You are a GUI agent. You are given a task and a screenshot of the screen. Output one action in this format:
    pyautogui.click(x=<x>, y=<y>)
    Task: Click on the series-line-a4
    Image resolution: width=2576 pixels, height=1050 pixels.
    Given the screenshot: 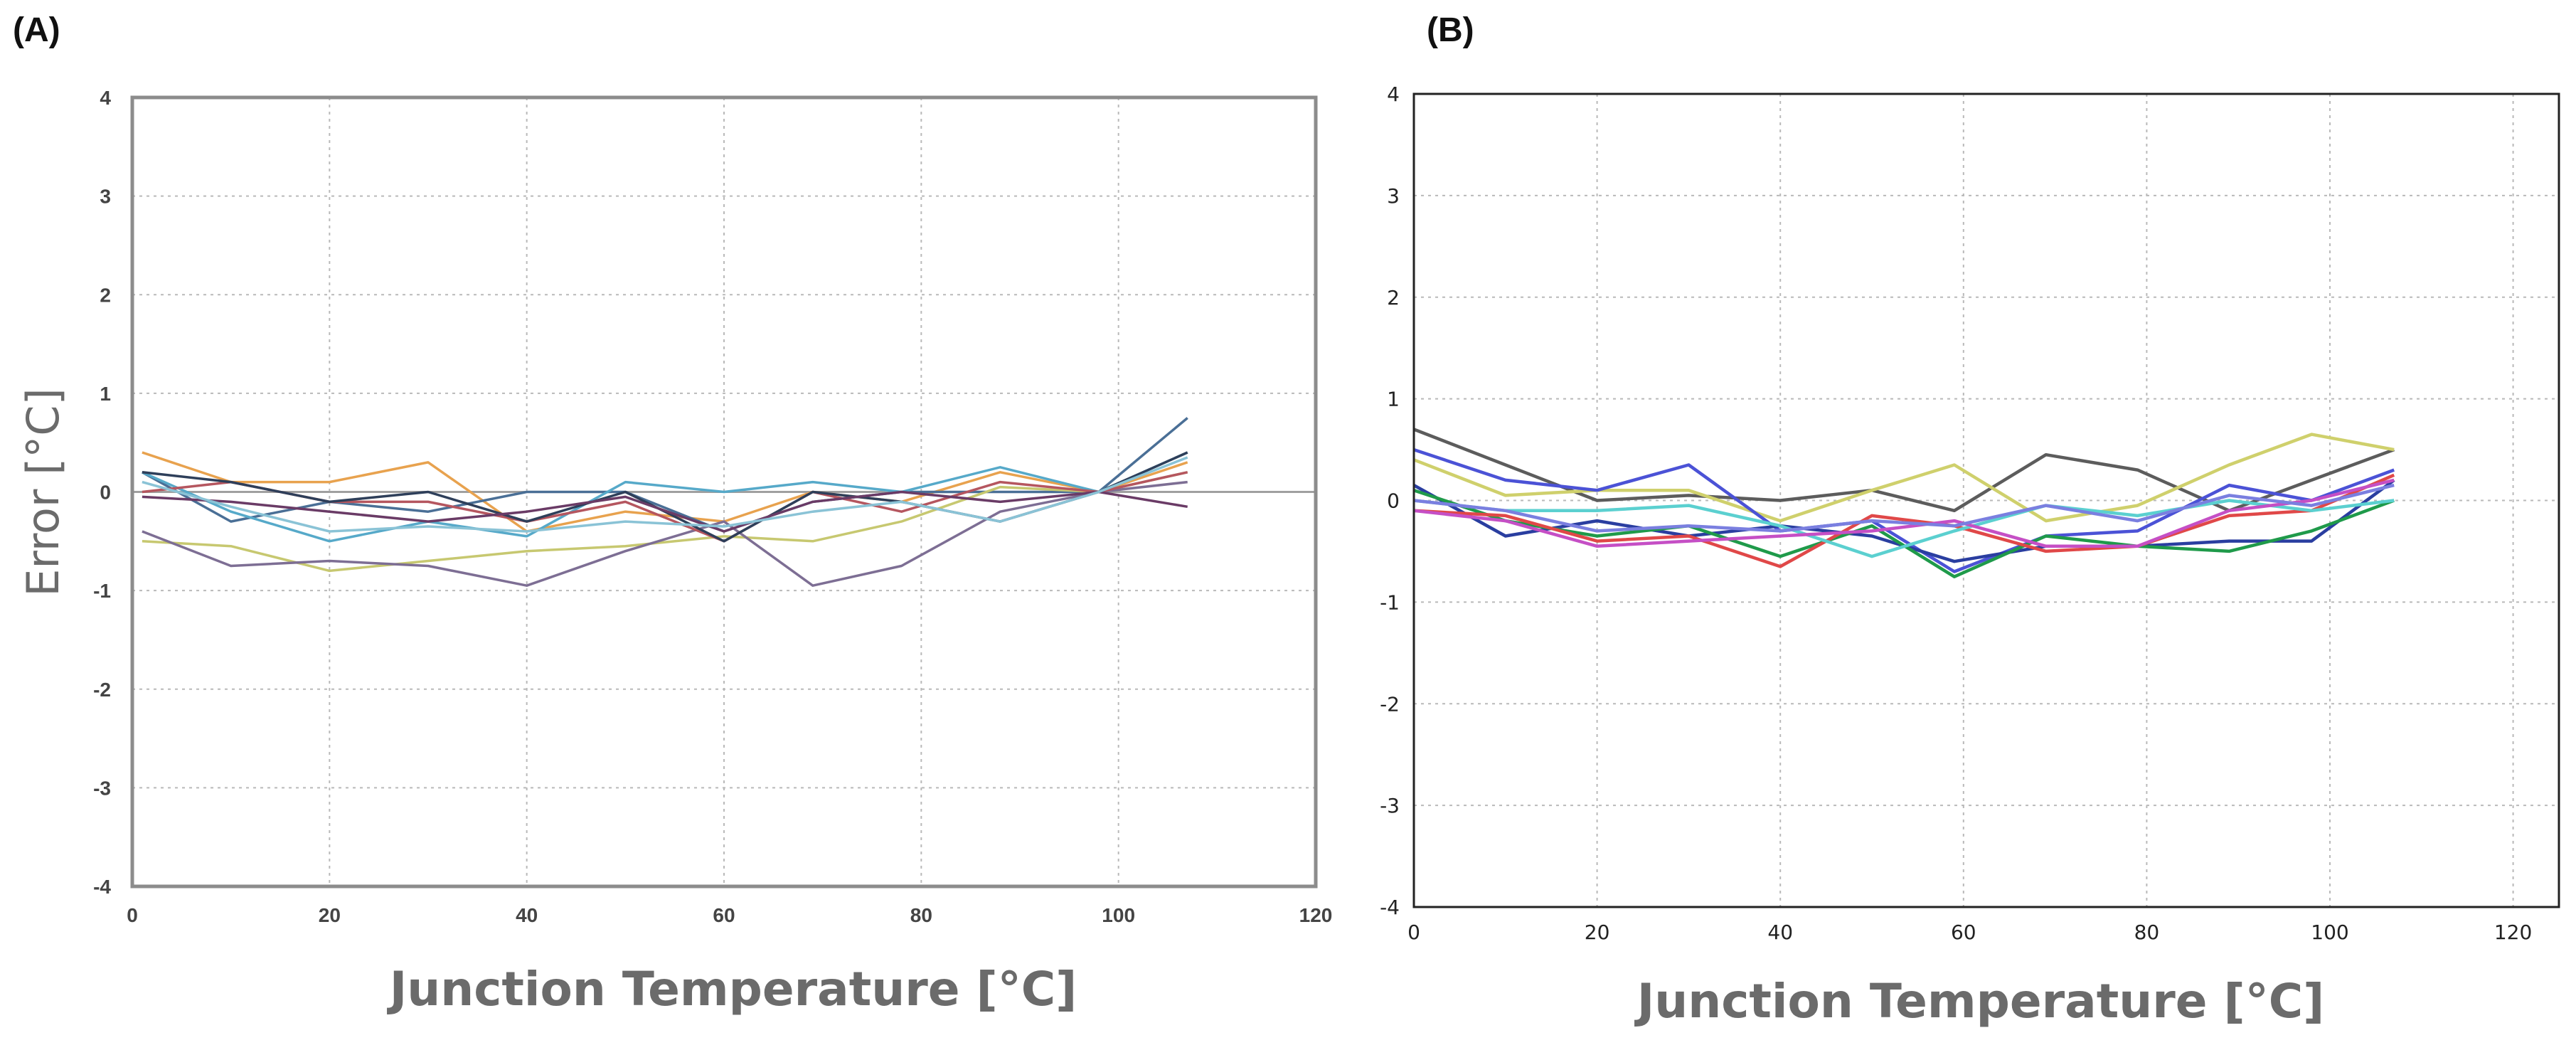 What is the action you would take?
    pyautogui.click(x=665, y=522)
    